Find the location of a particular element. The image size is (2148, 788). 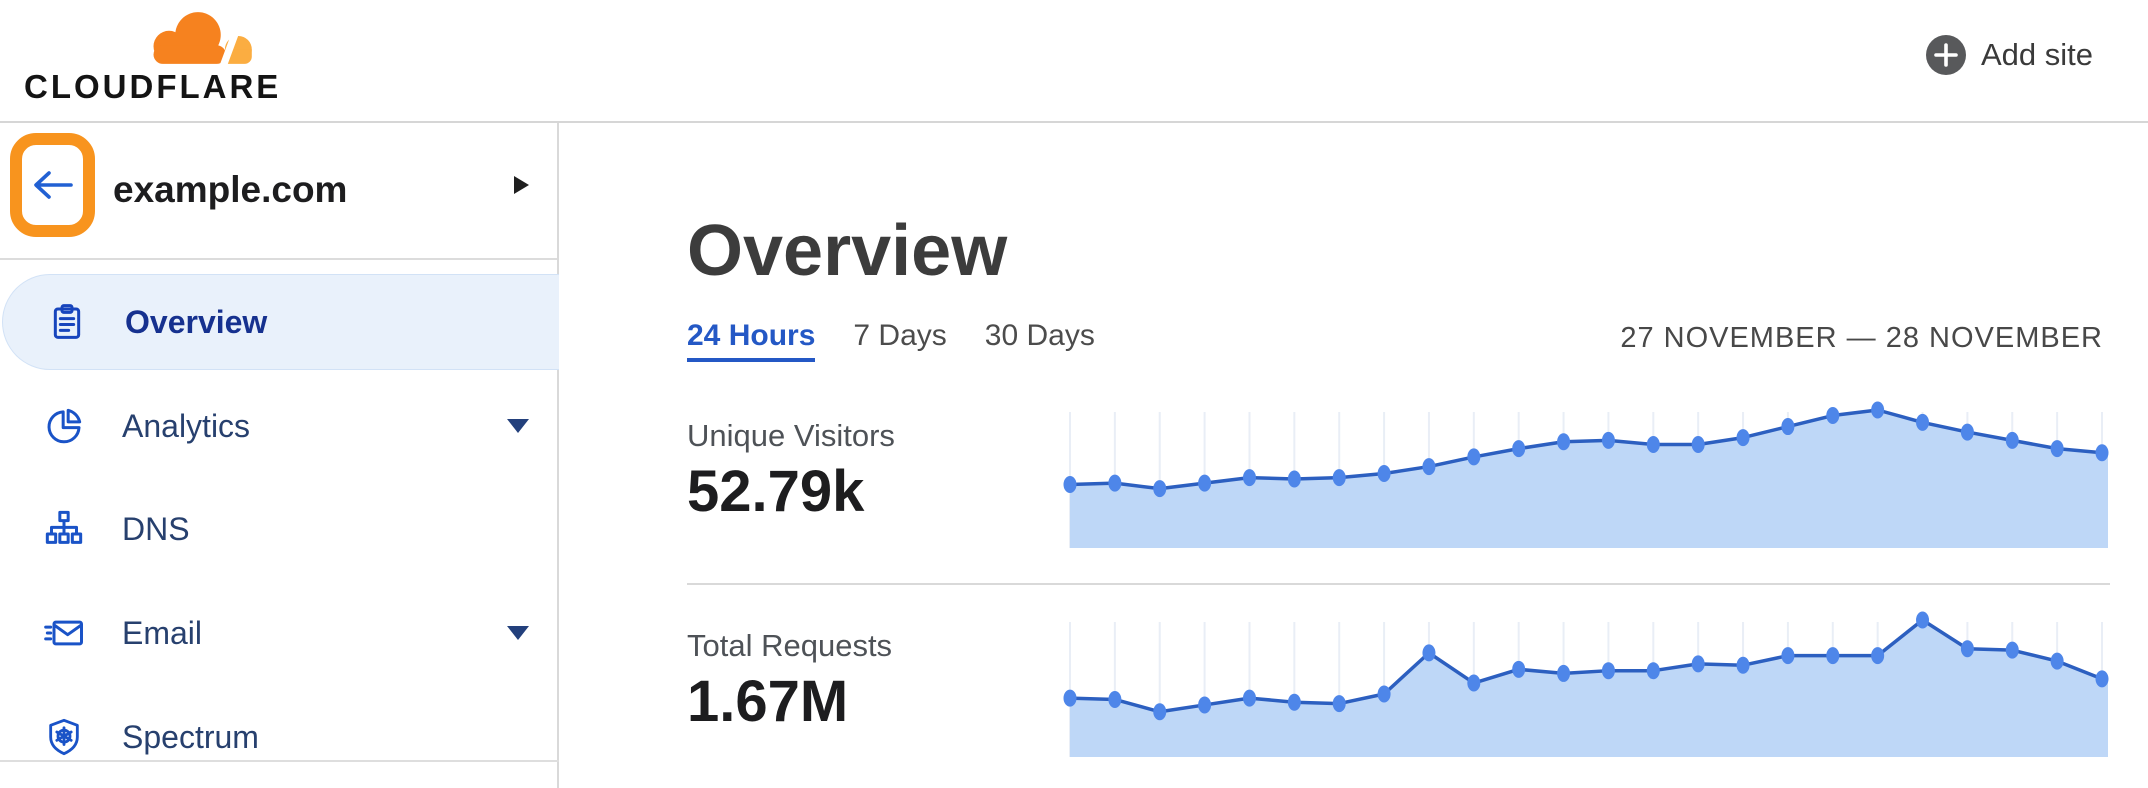

email-icon is located at coordinates (63, 633).